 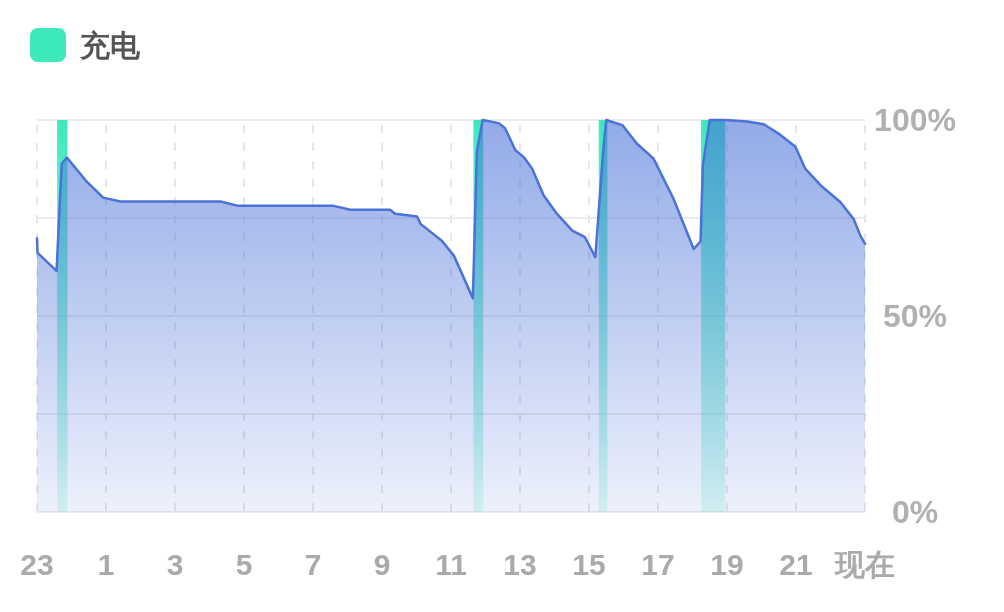 I want to click on x-tick-label: 21, so click(x=796, y=564).